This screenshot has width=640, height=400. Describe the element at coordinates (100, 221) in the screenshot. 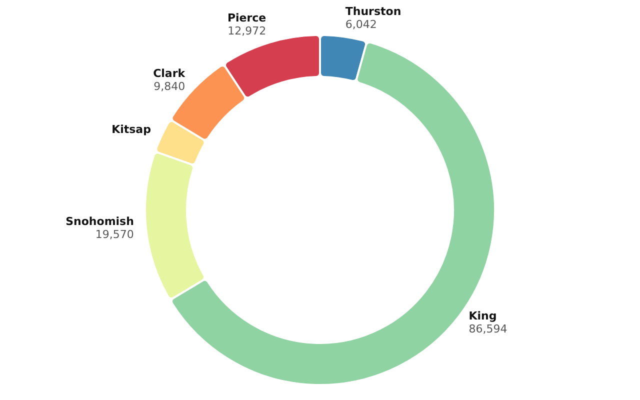

I see `slice-label: Snohomish` at that location.